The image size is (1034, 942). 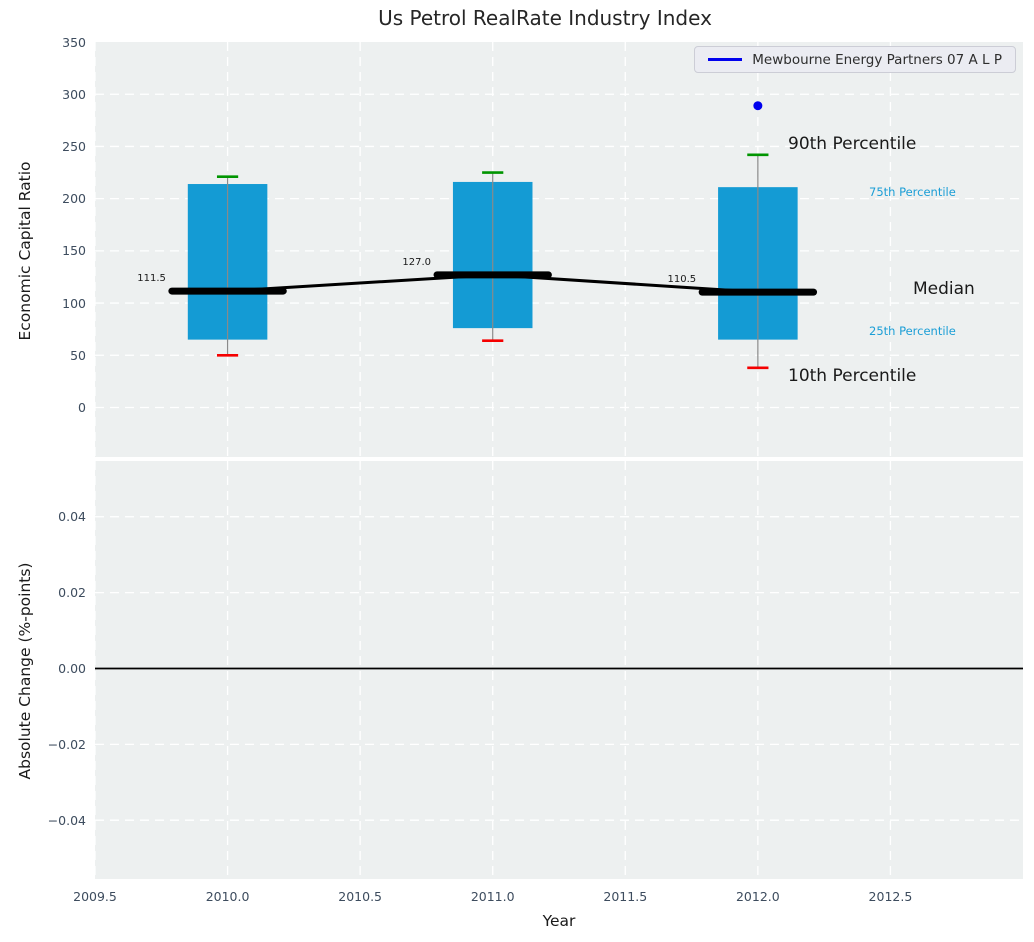 I want to click on legend: Mewbourne Energy Partners 07 A L P, so click(x=855, y=59).